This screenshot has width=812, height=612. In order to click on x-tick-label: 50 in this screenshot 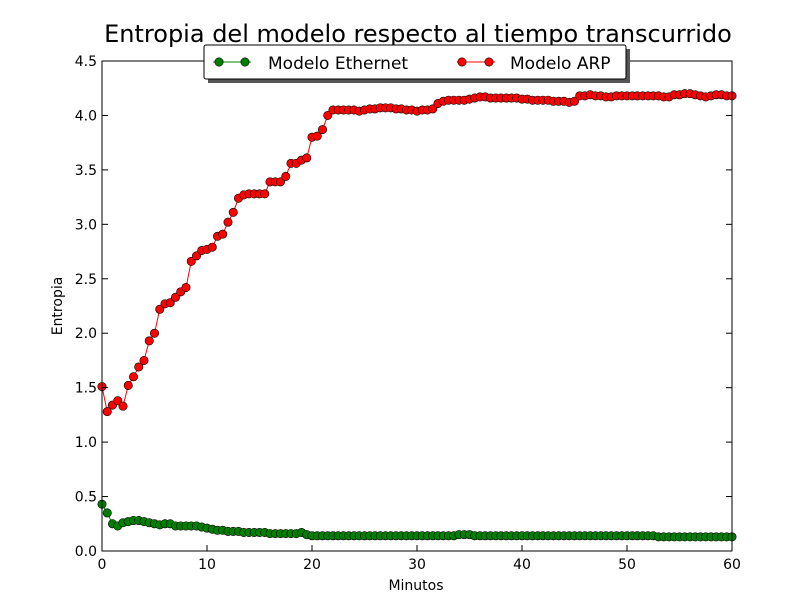, I will do `click(627, 565)`.